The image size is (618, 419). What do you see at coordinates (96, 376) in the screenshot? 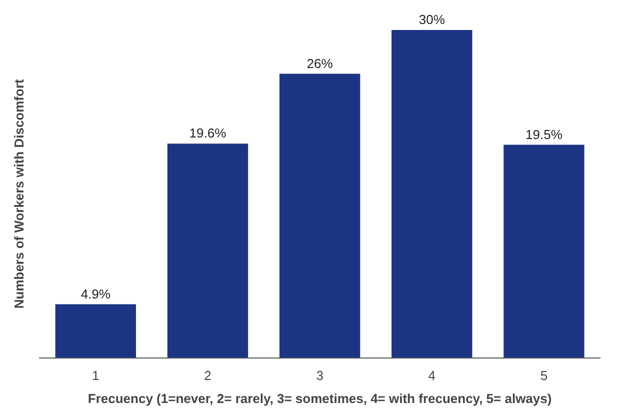
I see `x-tick-label: 1` at bounding box center [96, 376].